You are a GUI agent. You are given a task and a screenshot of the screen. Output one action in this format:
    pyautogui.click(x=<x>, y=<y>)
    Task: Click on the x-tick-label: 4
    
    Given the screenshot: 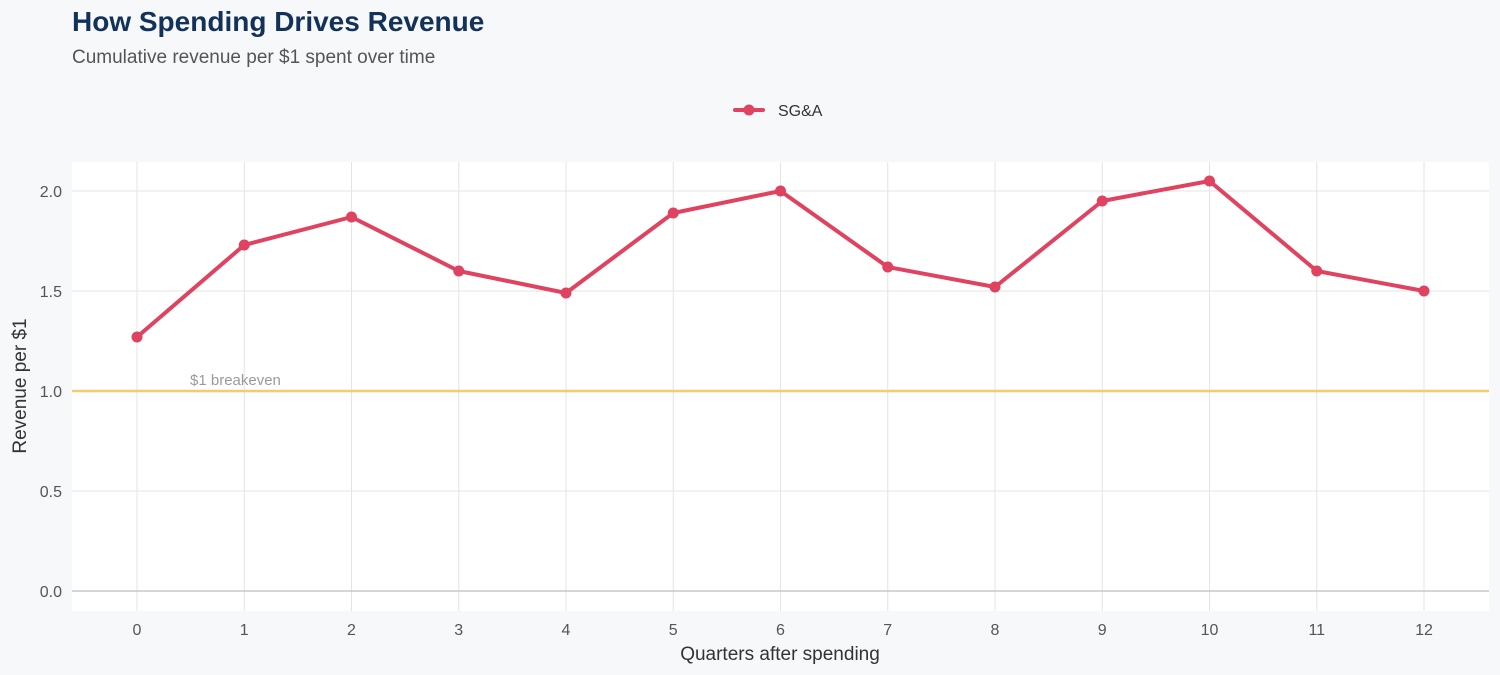 What is the action you would take?
    pyautogui.click(x=566, y=630)
    